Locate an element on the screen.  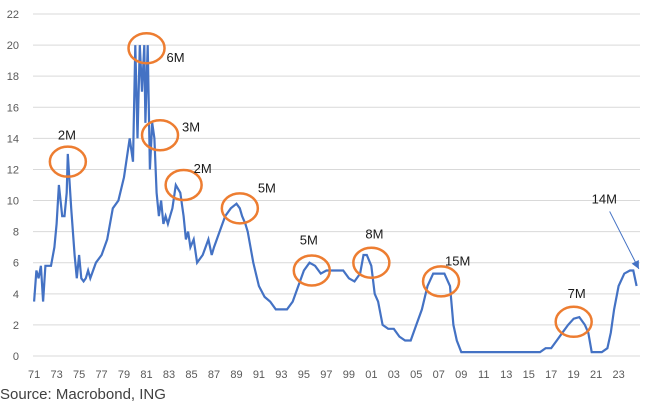
x-tick-label: 21 is located at coordinates (596, 375).